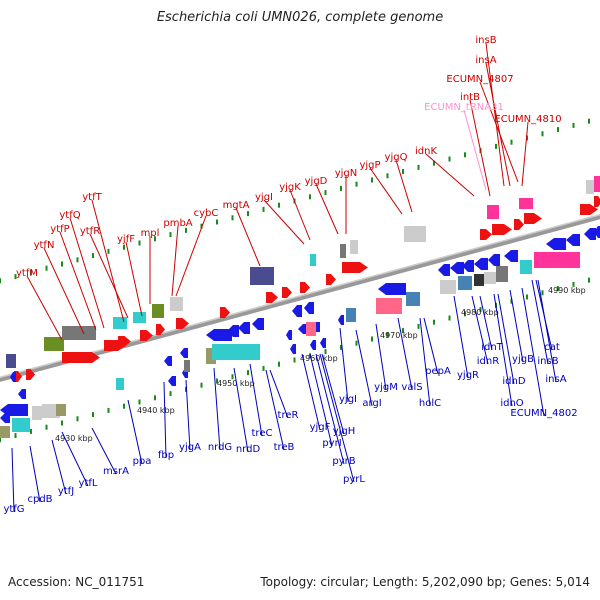 The width and height of the screenshot is (600, 600). Describe the element at coordinates (27, 273) in the screenshot. I see `gene-label: ytfM` at that location.